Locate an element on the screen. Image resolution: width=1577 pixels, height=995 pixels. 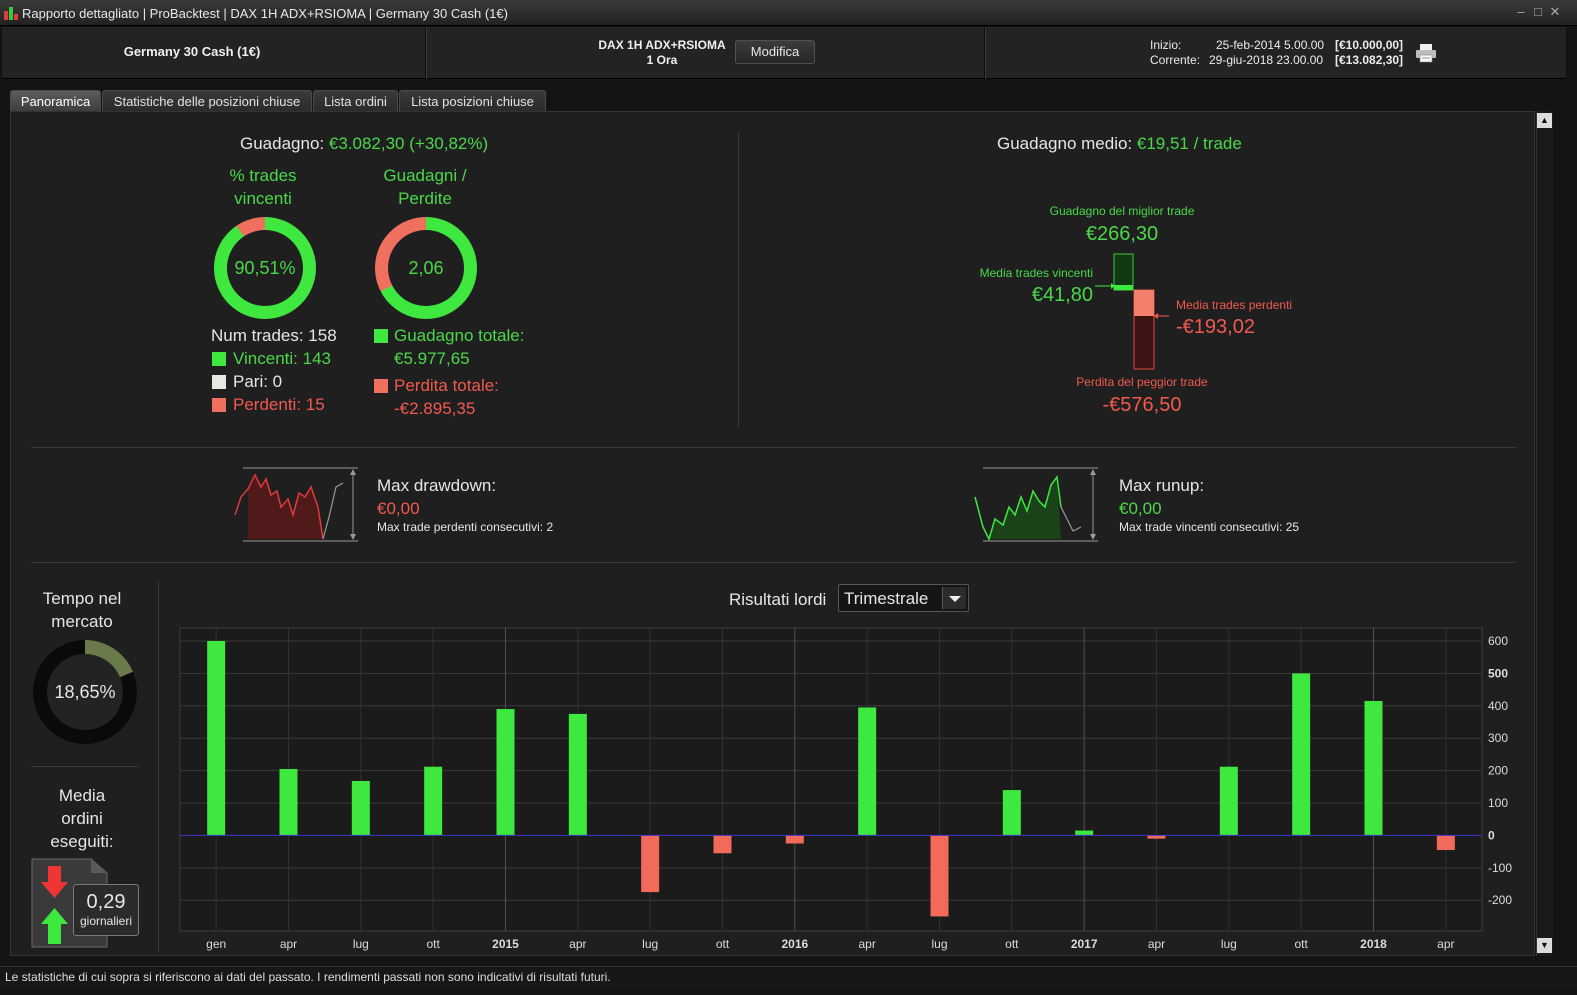
strategy-timeframe: 1 Ora is located at coordinates (662, 60).